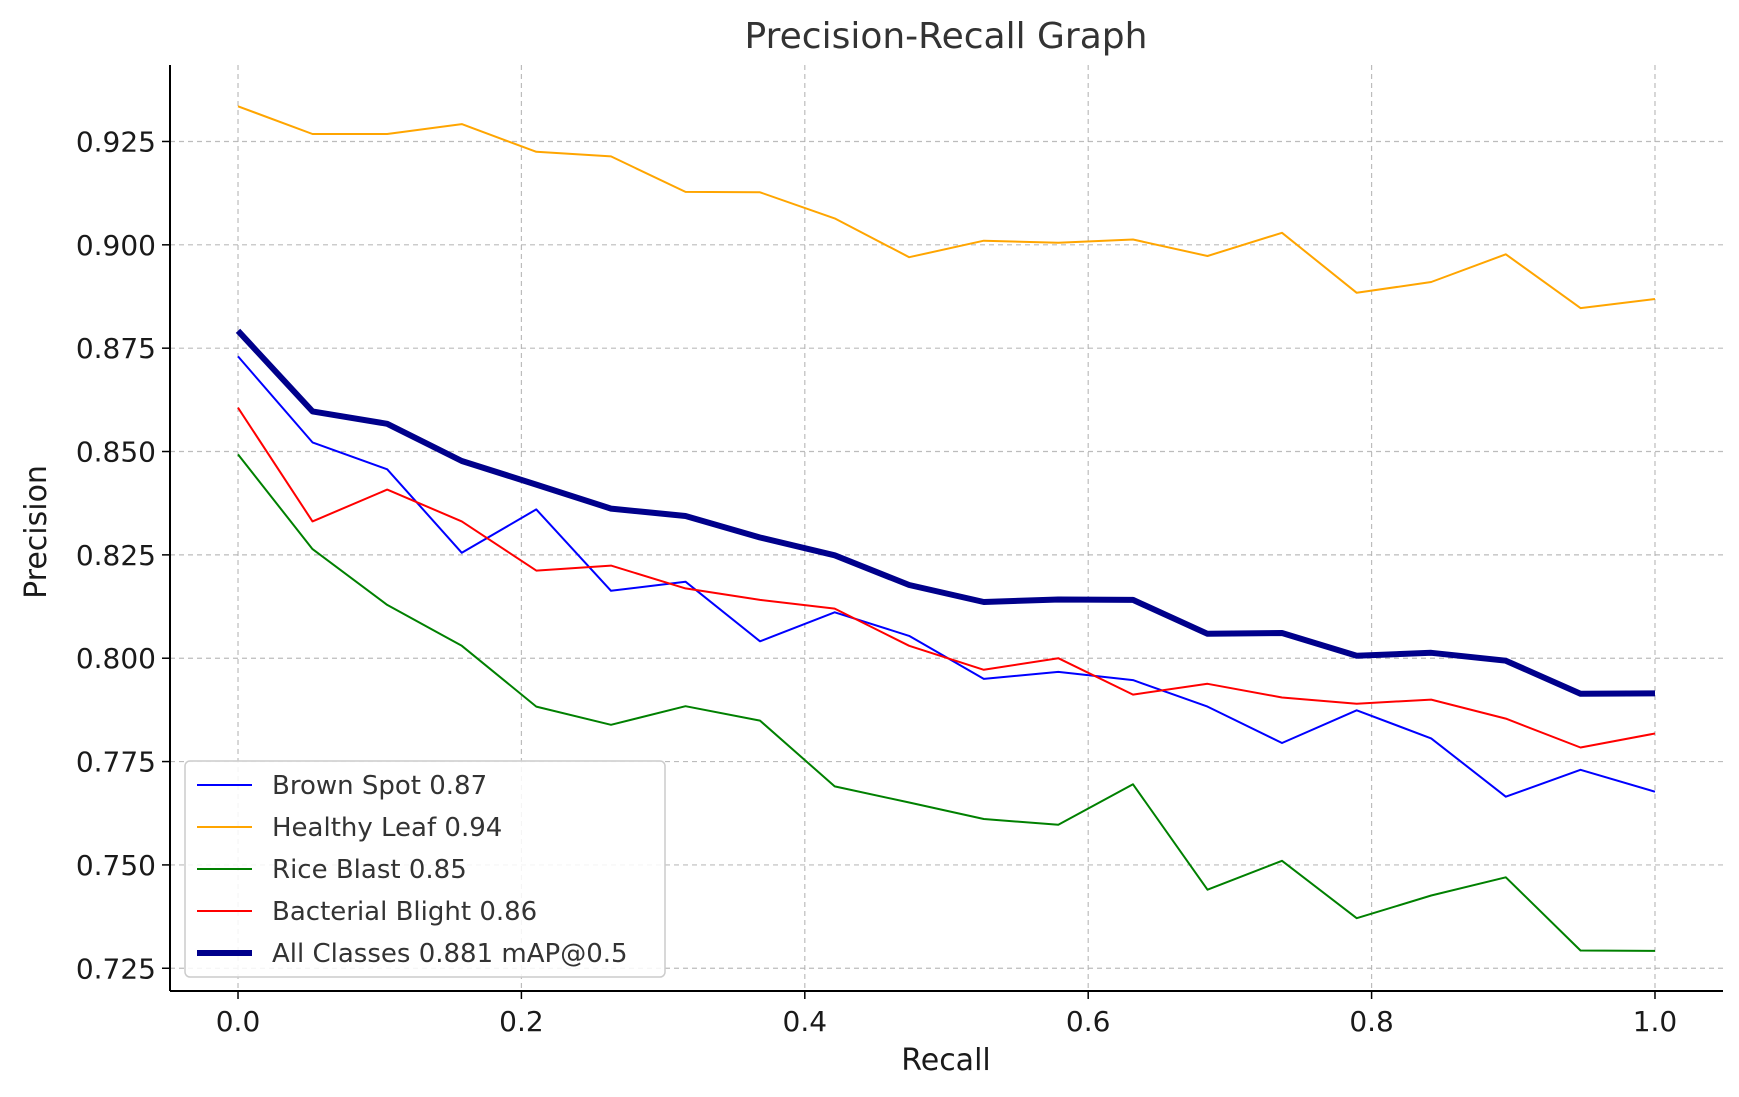 This screenshot has height=1097, width=1739. I want to click on legend-entry: Bacterial Blight 0.86, so click(404, 912).